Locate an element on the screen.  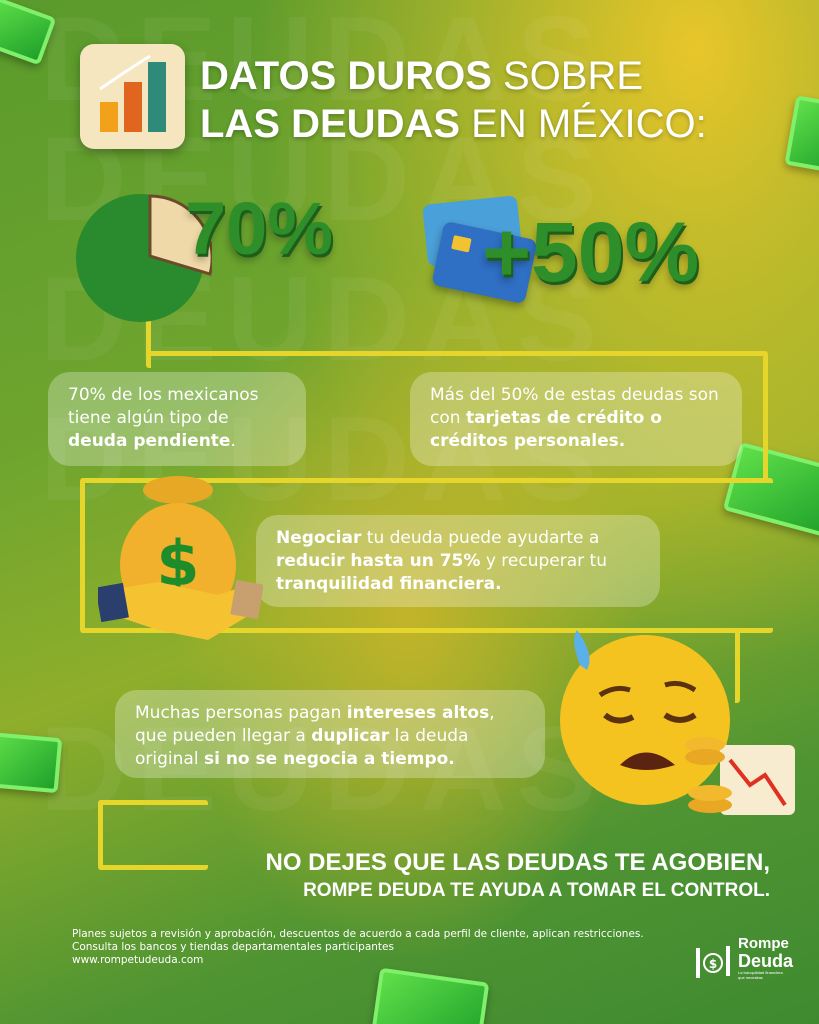
fact-highlight: si no se negocia a tiempo. is located at coordinates (329, 759).